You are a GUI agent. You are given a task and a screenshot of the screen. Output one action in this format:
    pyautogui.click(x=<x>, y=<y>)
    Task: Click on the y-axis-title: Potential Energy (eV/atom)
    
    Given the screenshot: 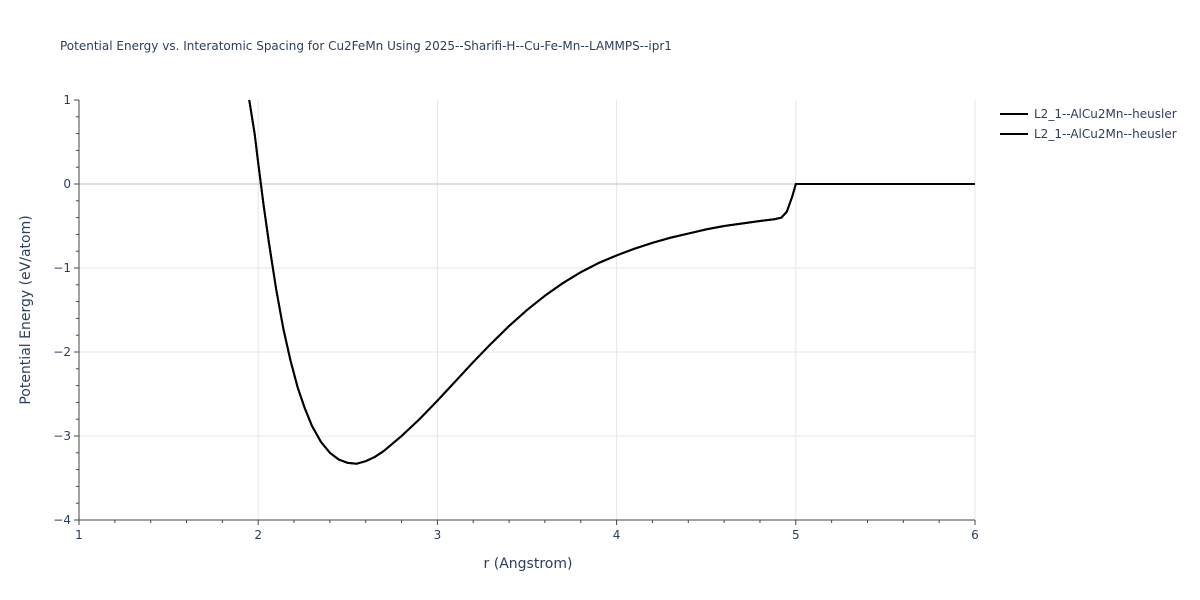 What is the action you would take?
    pyautogui.click(x=26, y=309)
    